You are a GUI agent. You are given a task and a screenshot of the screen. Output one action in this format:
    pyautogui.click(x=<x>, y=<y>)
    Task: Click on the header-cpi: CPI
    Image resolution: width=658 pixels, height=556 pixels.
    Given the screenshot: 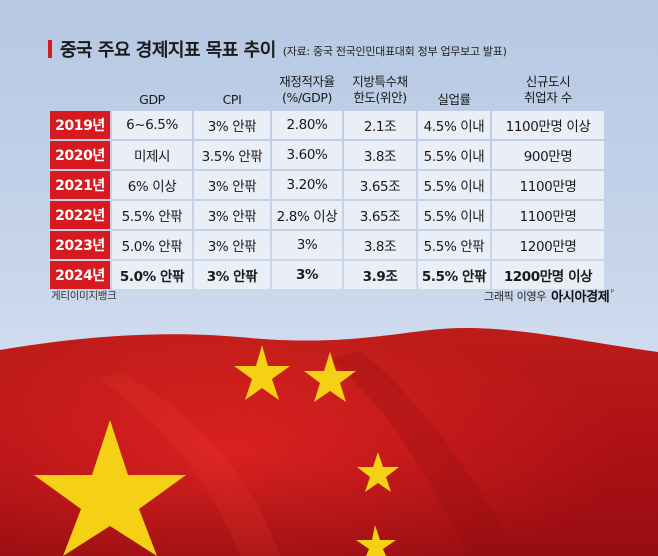 What is the action you would take?
    pyautogui.click(x=232, y=99)
    